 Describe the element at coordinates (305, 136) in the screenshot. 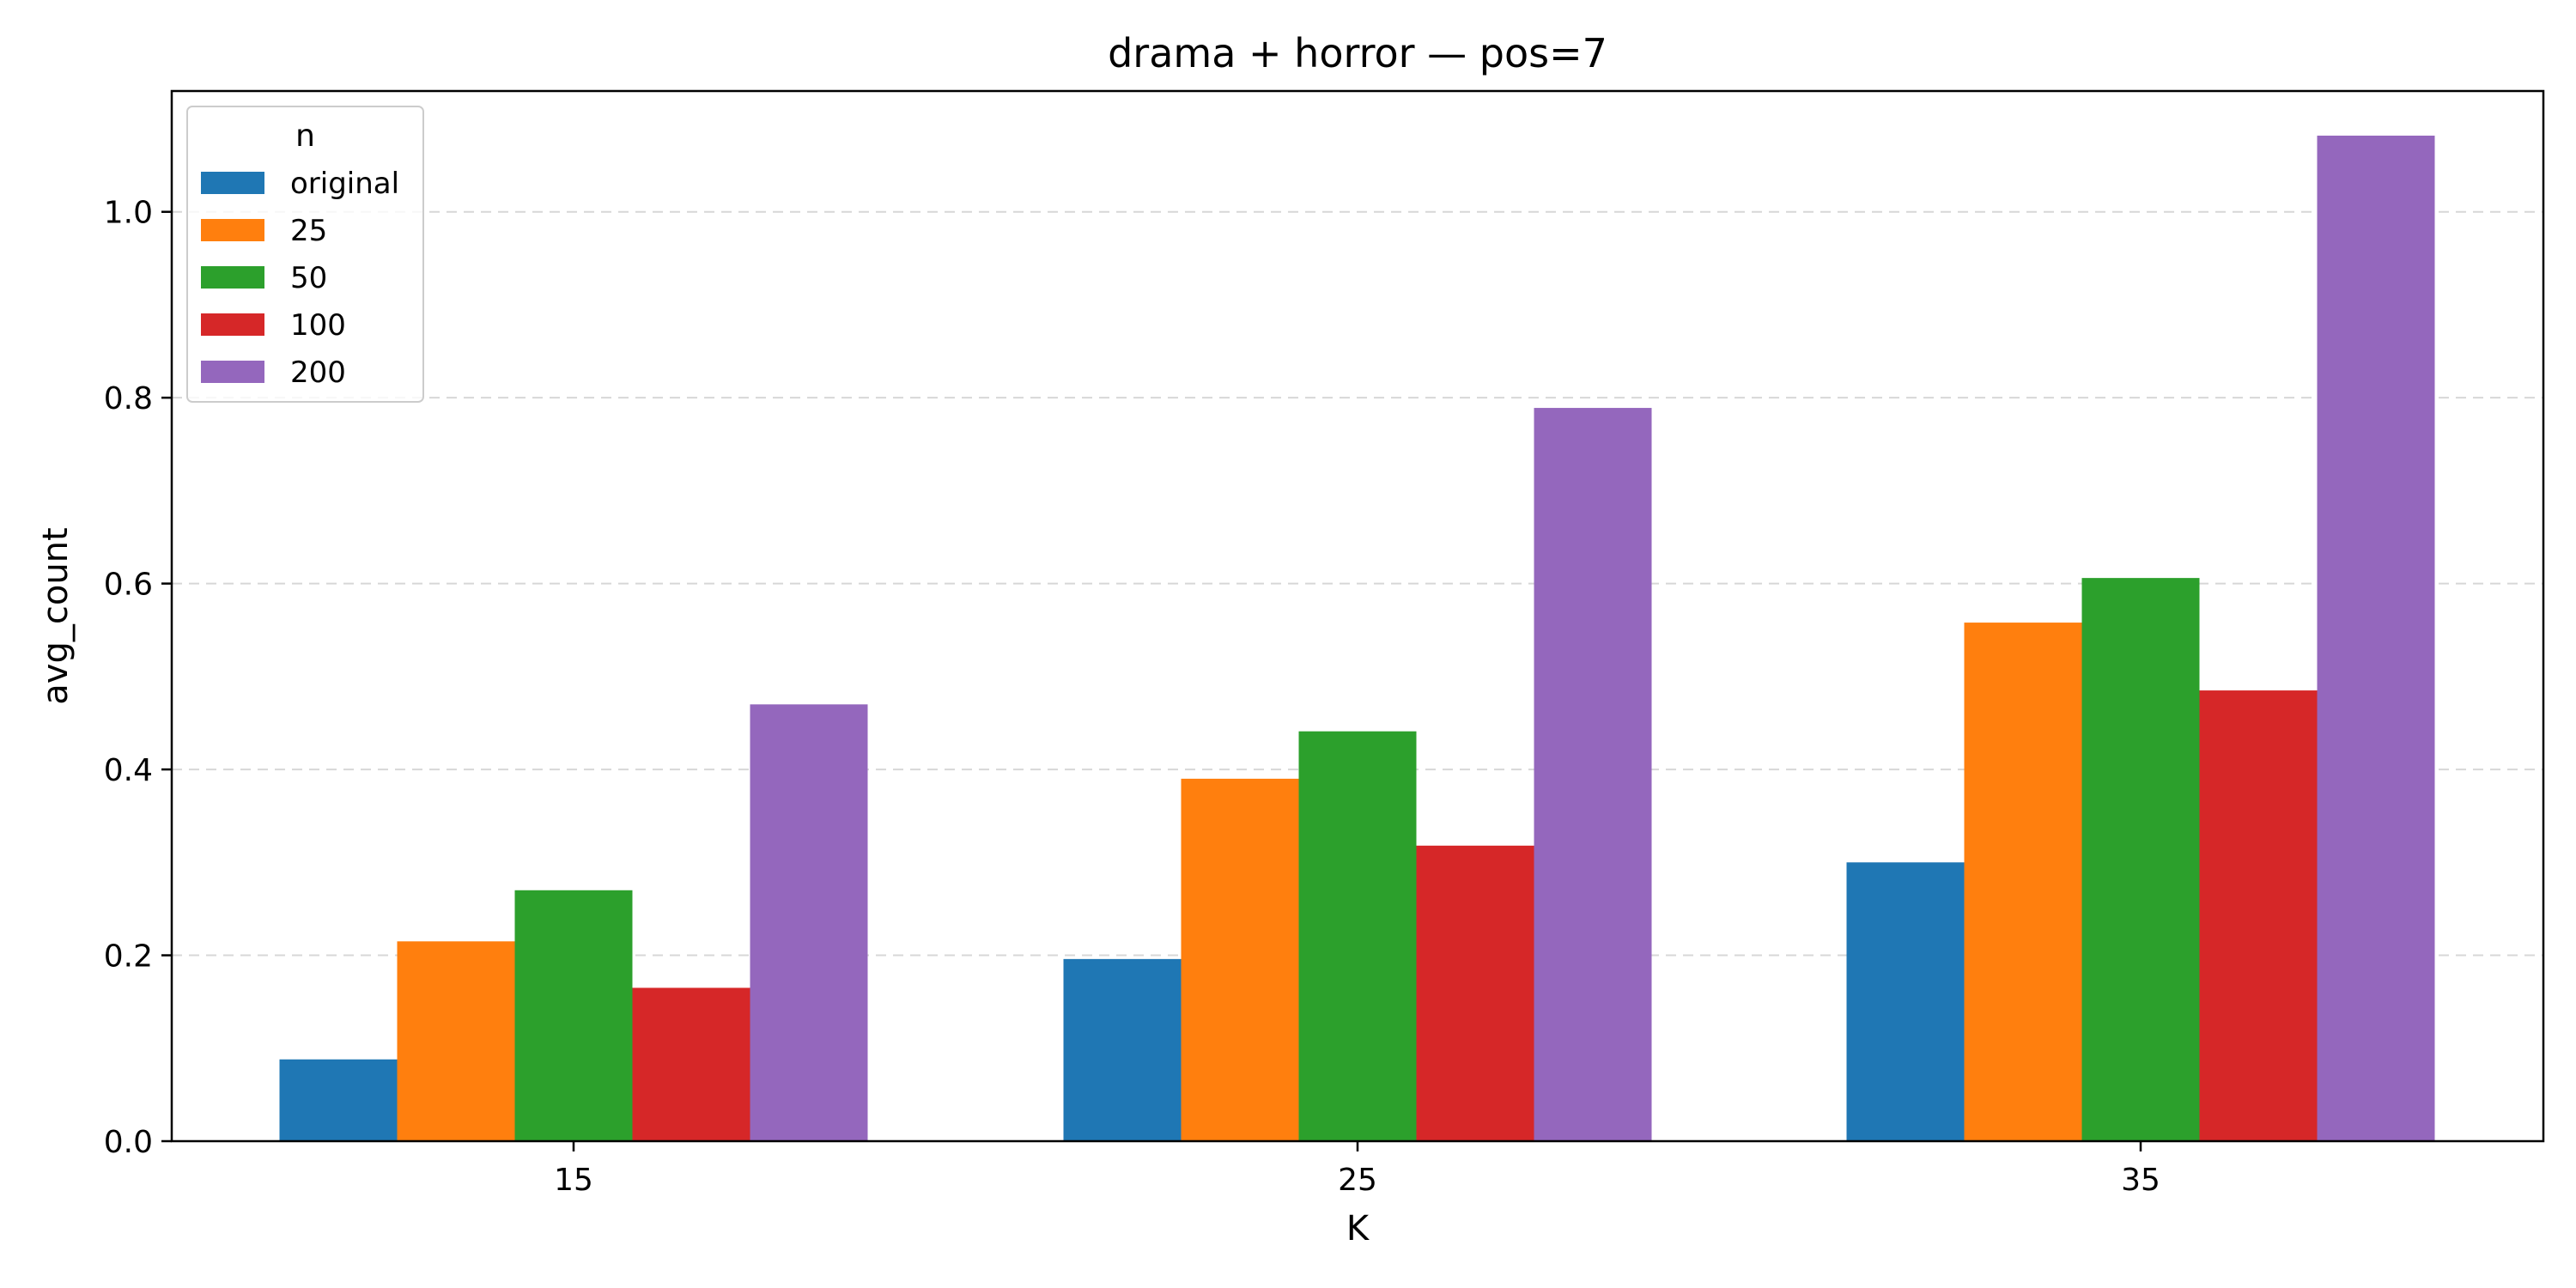

I see `legend-title: n` at that location.